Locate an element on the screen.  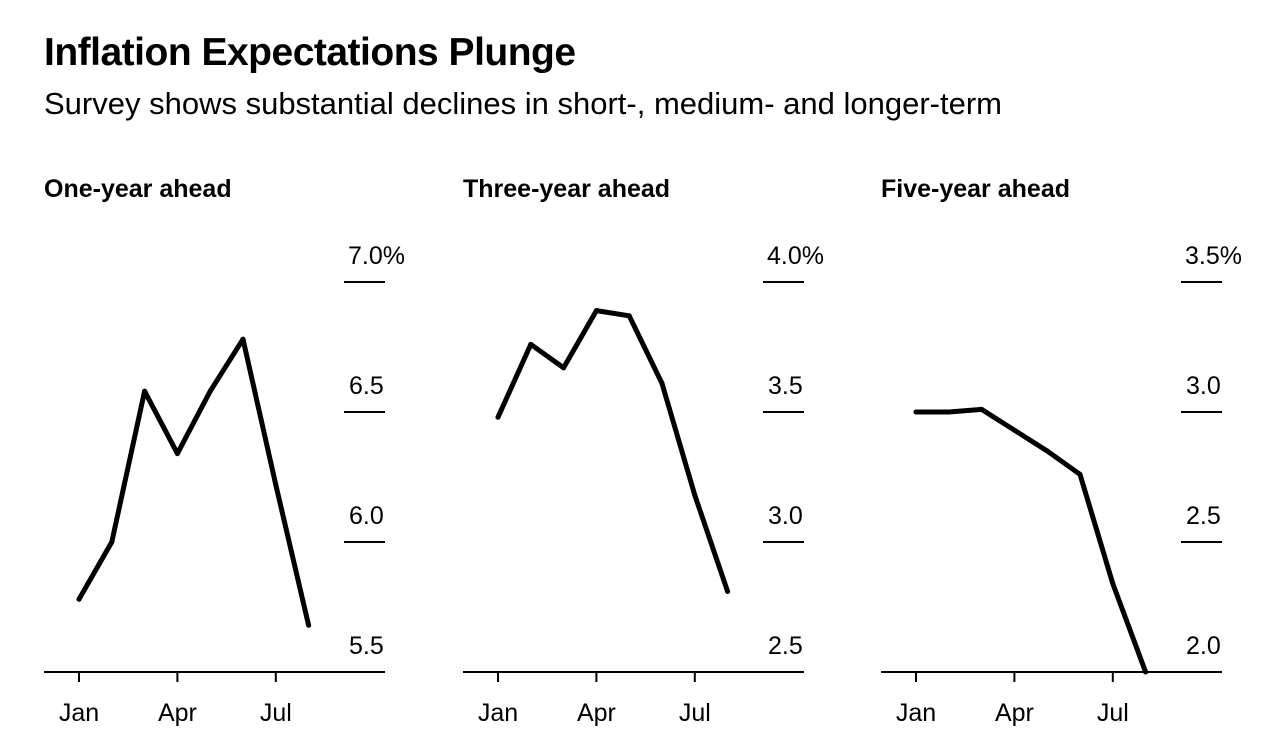
panel-title: Three-year ahead is located at coordinates (566, 189).